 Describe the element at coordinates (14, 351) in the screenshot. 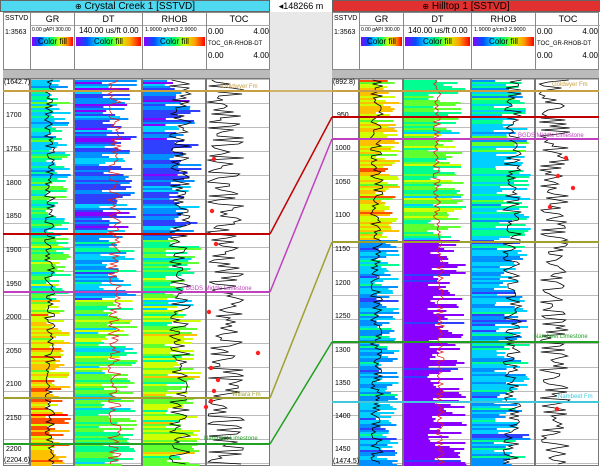

I see `left-depth-2050: 2050` at that location.